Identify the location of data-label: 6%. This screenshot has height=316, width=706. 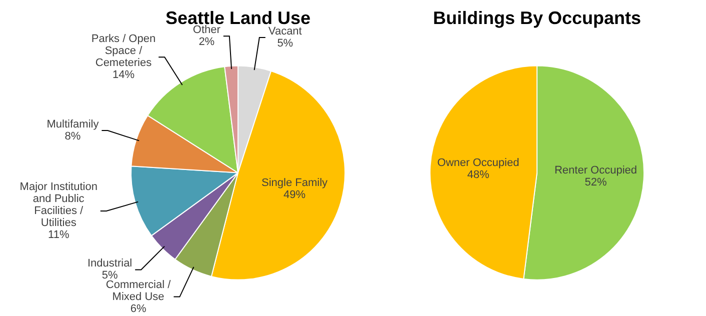
(138, 308).